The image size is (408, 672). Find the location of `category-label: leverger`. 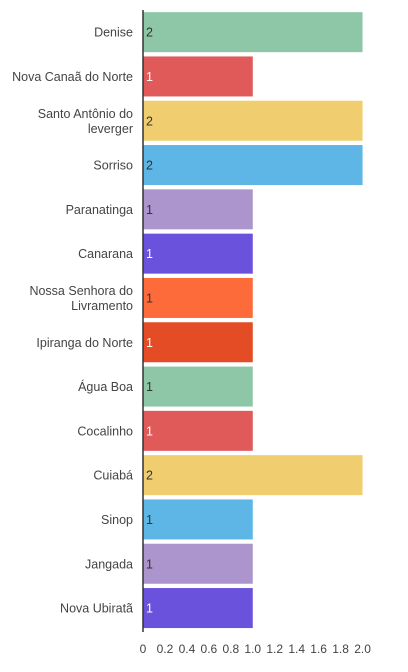

category-label: leverger is located at coordinates (110, 129).